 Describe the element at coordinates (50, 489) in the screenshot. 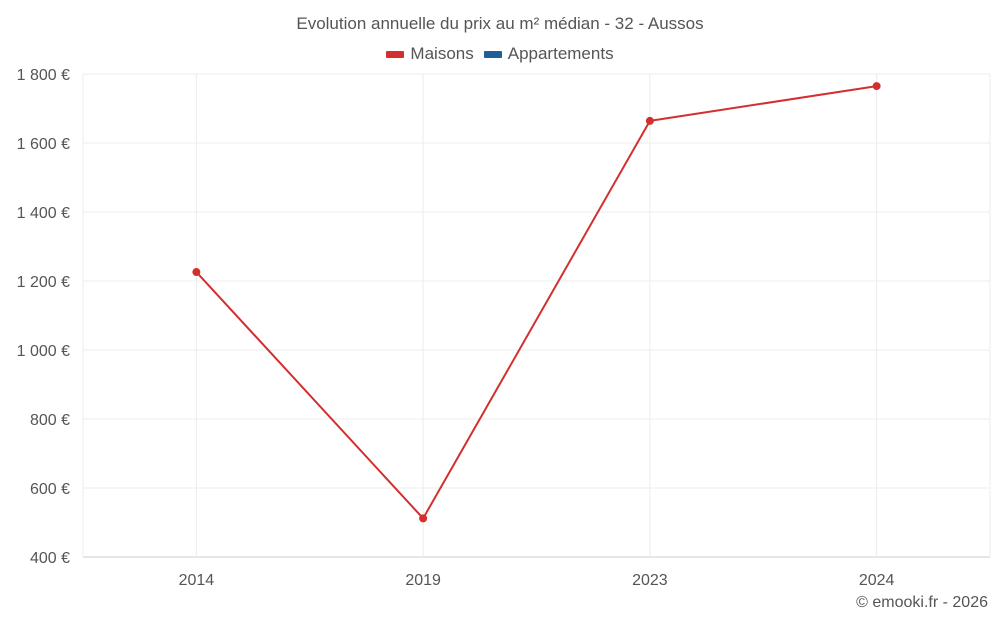

I see `y-tick-label: 600 €` at that location.